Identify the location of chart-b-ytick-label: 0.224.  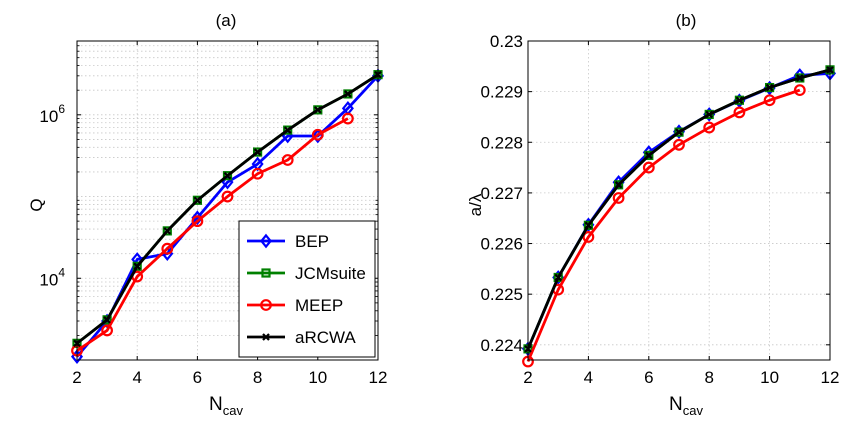
(501, 345).